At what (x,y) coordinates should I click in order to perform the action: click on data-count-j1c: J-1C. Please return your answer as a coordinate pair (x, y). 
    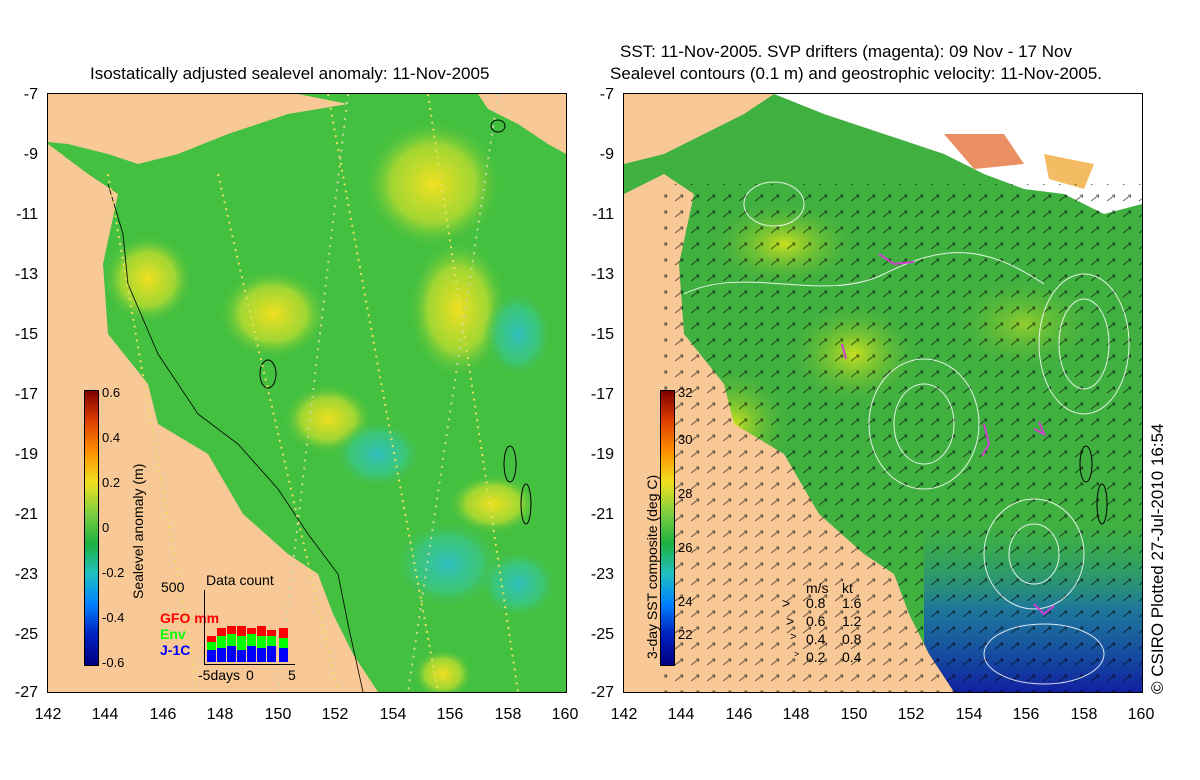
    Looking at the image, I should click on (175, 650).